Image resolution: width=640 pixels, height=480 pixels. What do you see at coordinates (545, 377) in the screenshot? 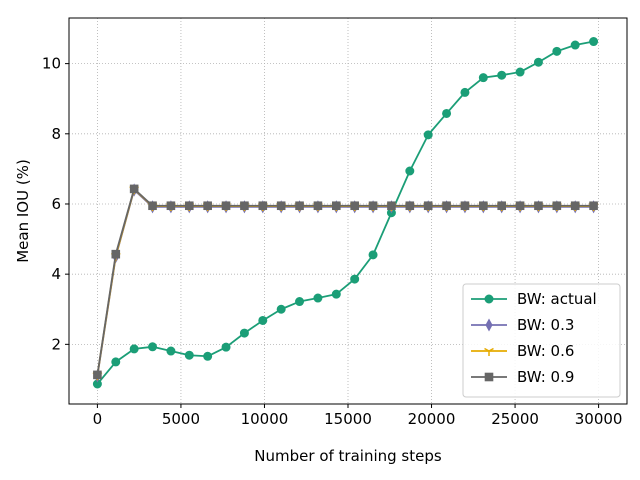
I see `legend-label: BW: 0.9` at bounding box center [545, 377].